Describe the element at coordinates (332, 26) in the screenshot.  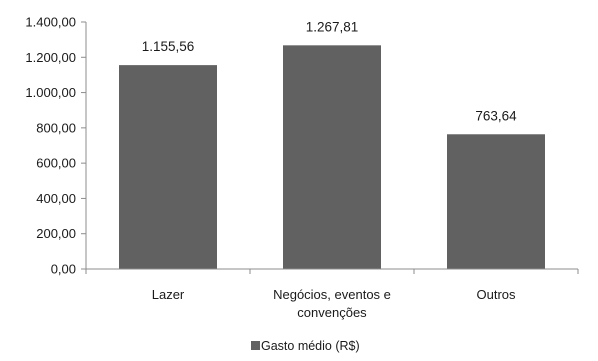
I see `data-label: 1.267,81` at that location.